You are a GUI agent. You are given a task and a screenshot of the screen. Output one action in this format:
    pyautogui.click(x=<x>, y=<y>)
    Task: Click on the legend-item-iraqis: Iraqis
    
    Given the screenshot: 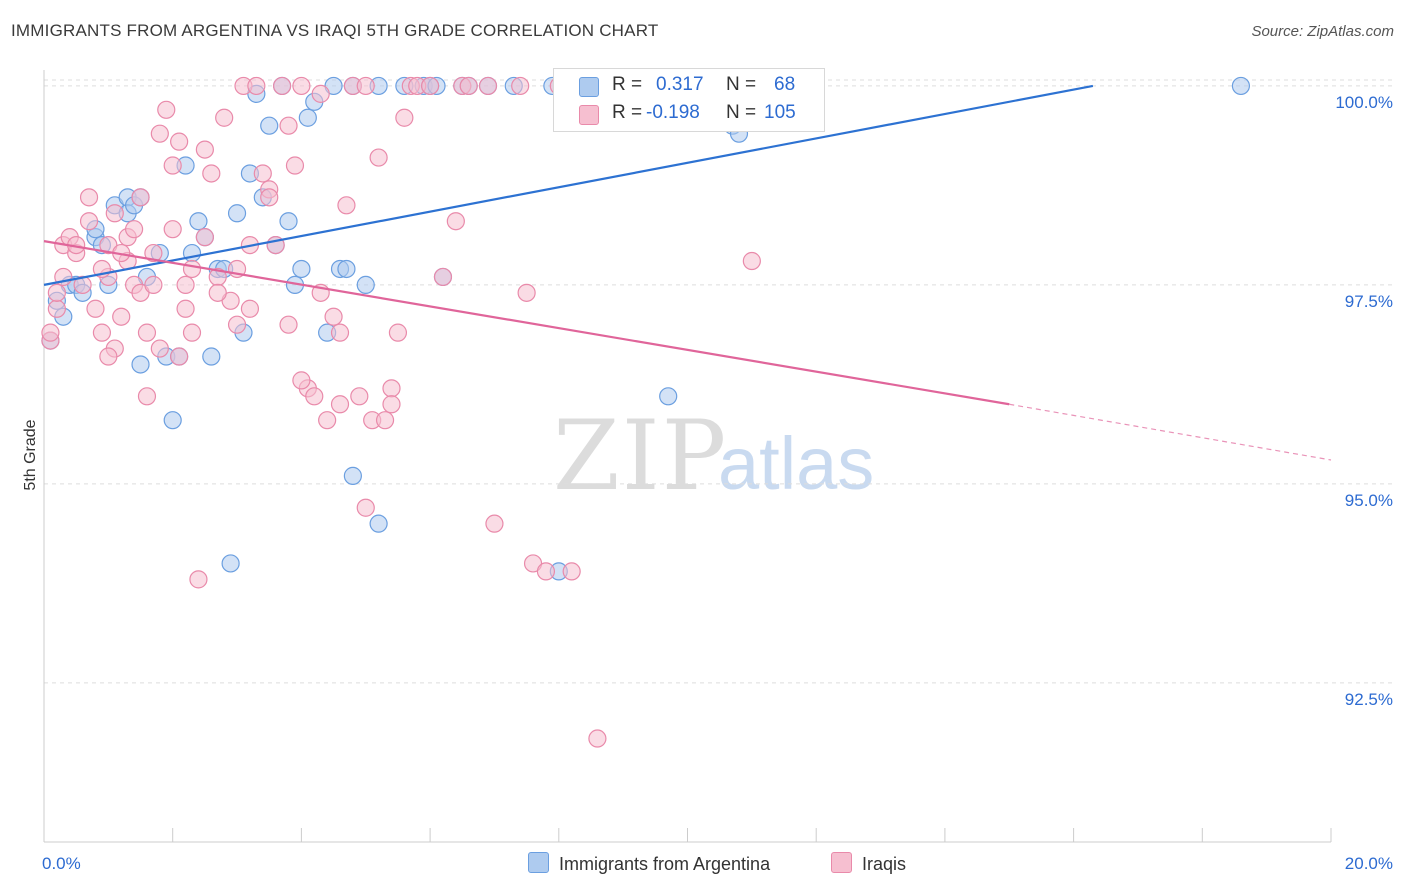 What is the action you would take?
    pyautogui.click(x=868, y=863)
    